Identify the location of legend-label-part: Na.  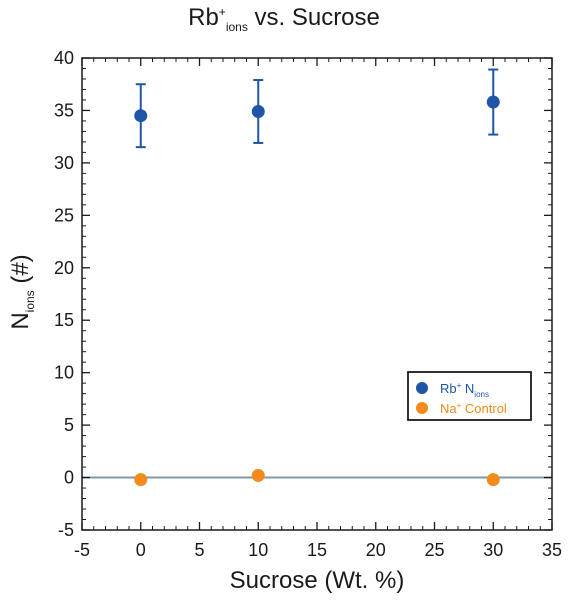
(448, 408).